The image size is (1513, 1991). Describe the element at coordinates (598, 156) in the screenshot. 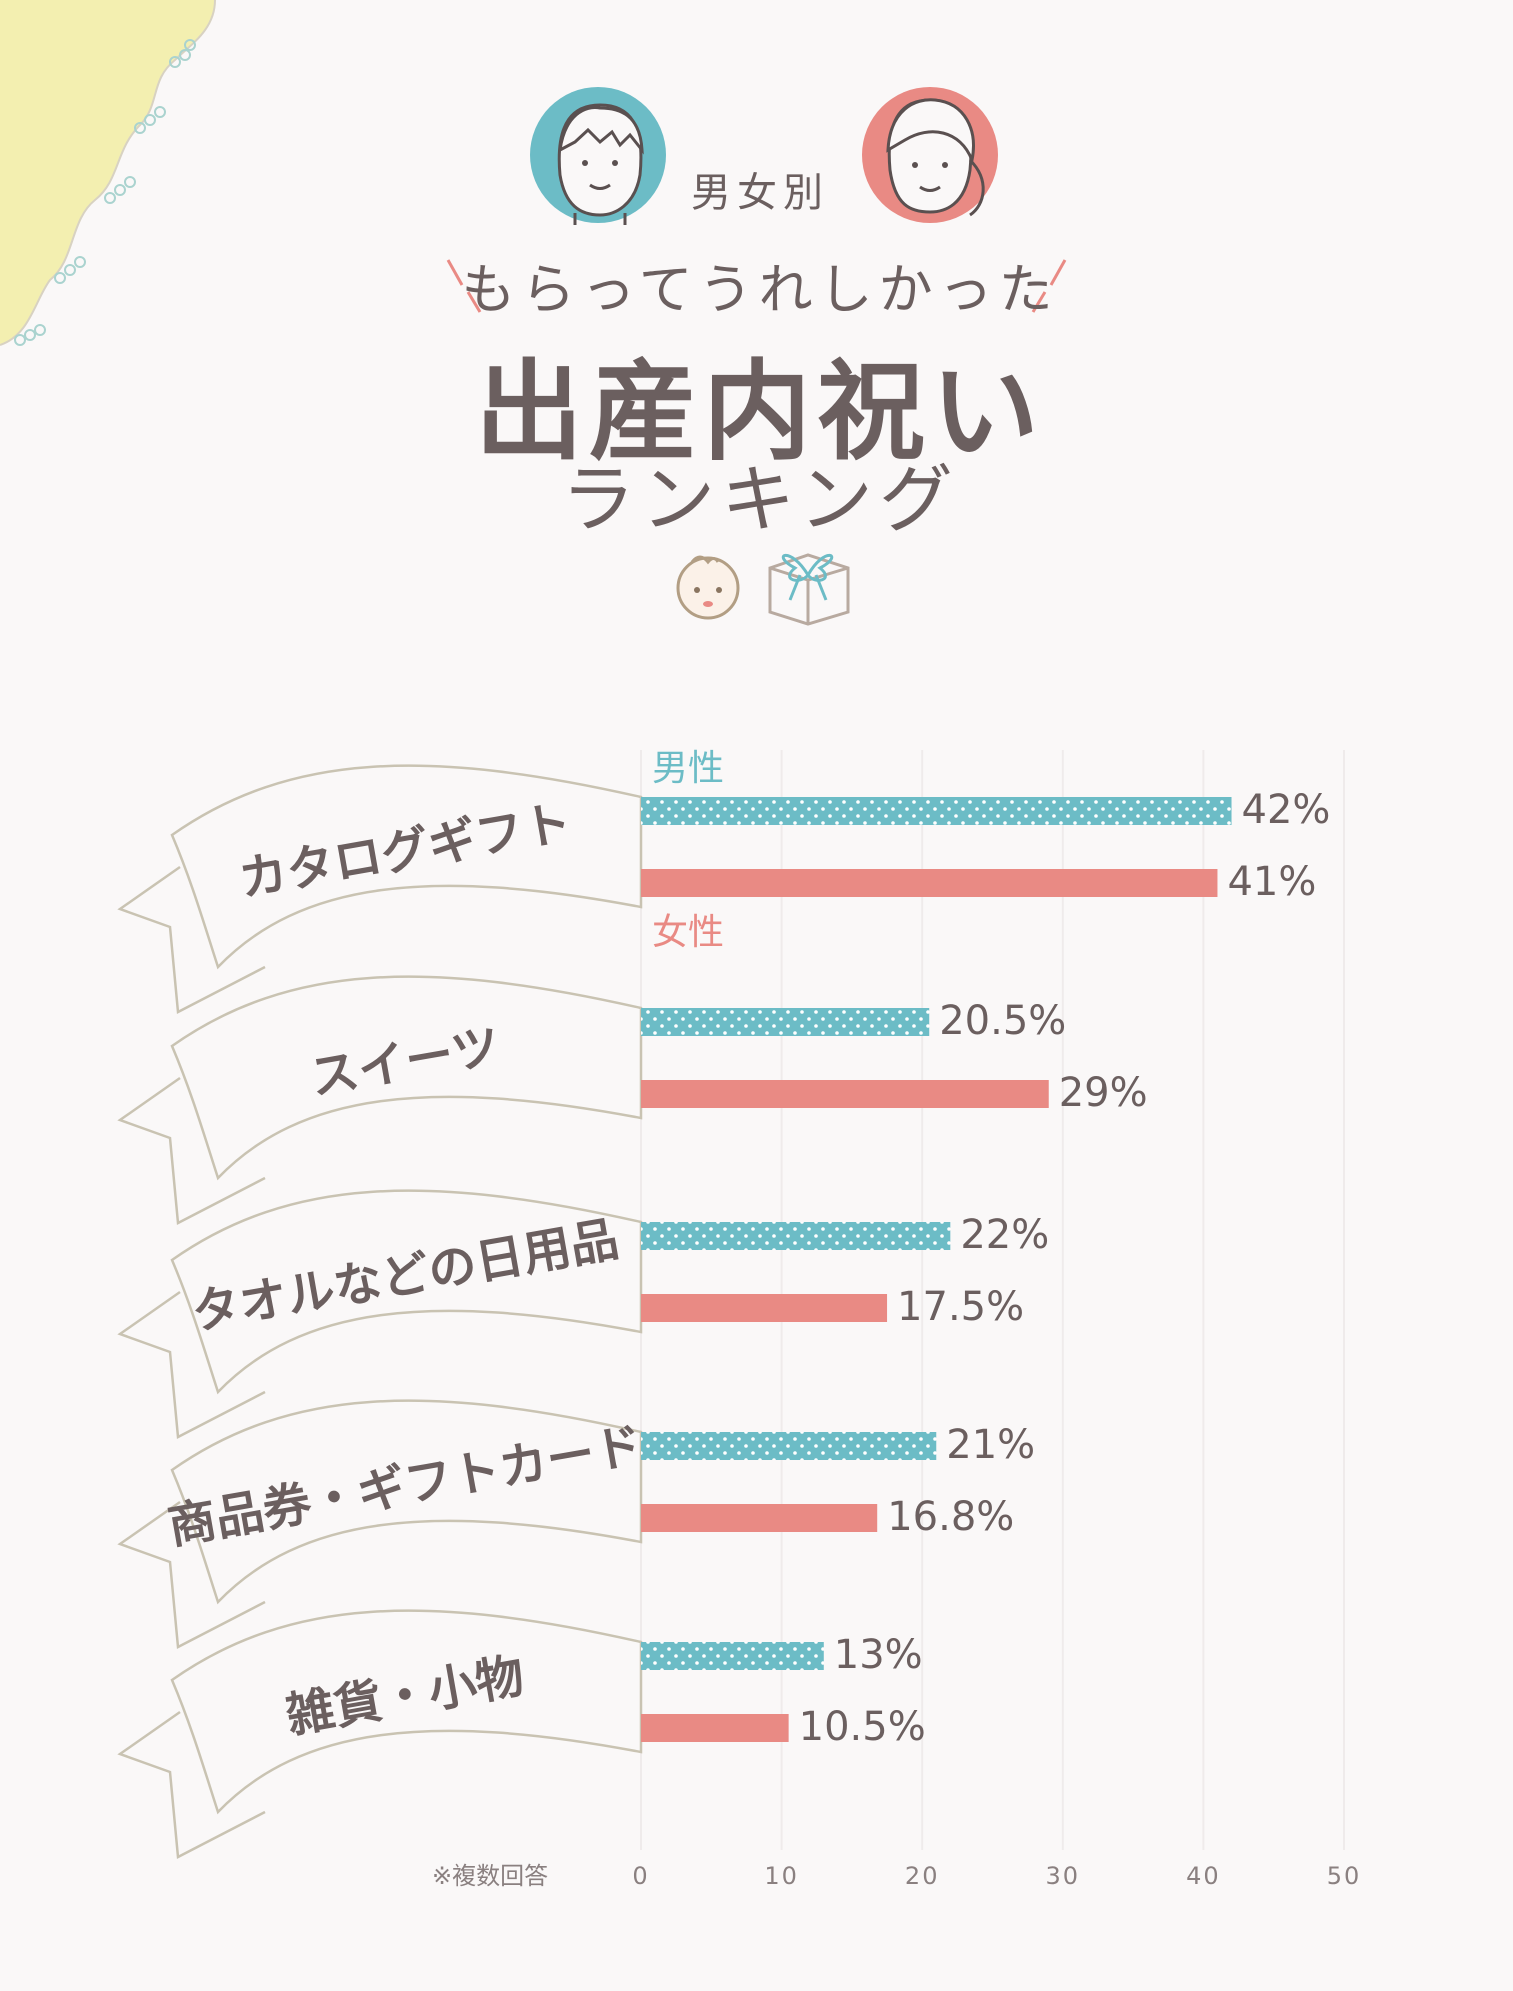

I see `boy-face-icon` at that location.